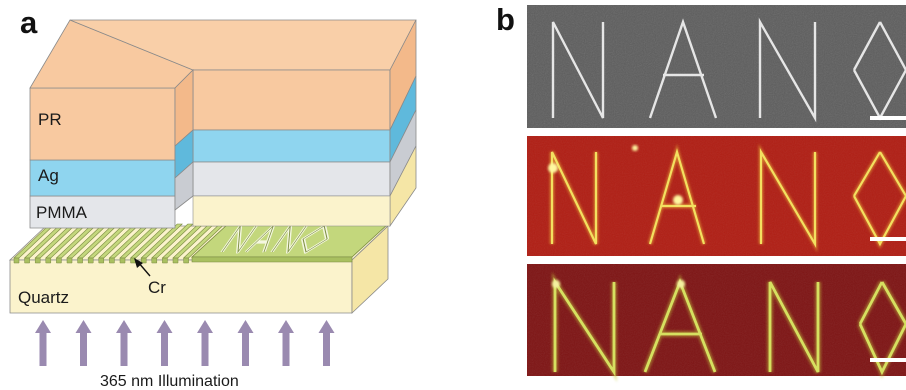  I want to click on fluor2-scale-bar, so click(888, 360).